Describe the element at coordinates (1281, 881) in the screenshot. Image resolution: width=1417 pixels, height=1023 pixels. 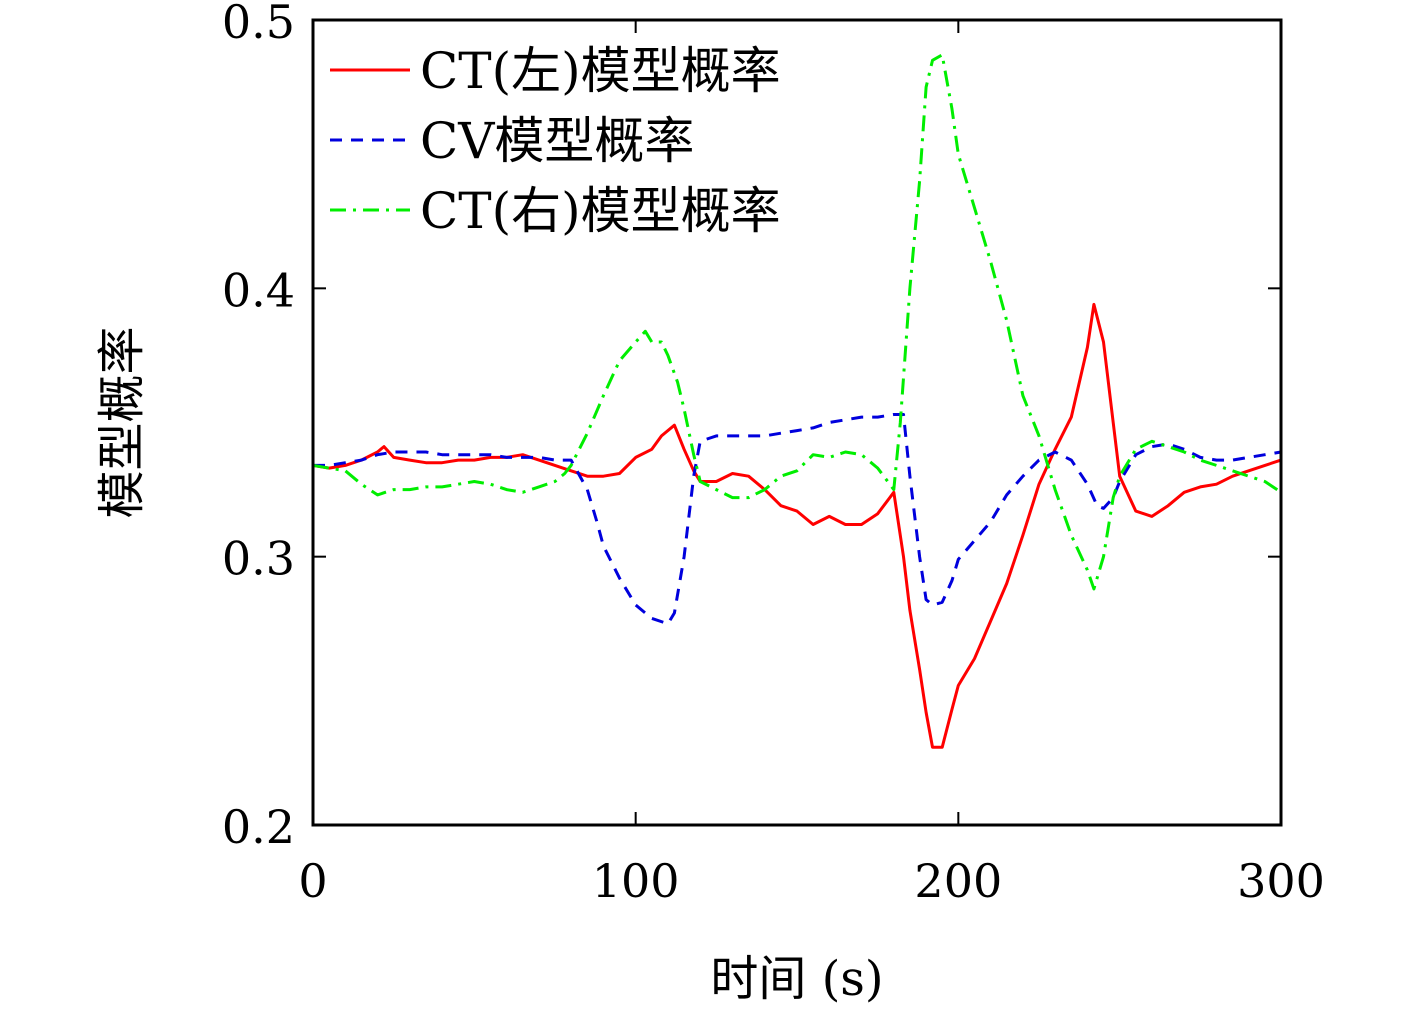
I see `x-tick-label: 300` at that location.